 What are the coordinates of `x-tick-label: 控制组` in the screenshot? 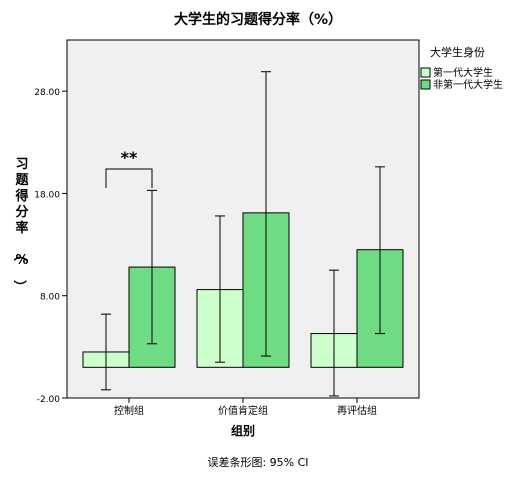 It's located at (129, 410).